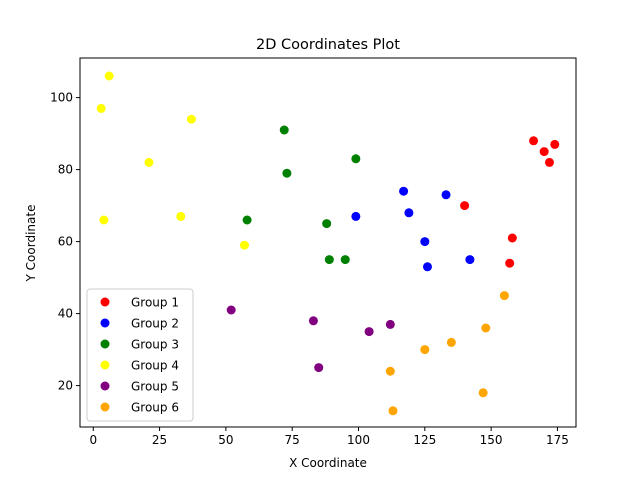 The width and height of the screenshot is (640, 480). What do you see at coordinates (358, 440) in the screenshot?
I see `x-tick-label: 100` at bounding box center [358, 440].